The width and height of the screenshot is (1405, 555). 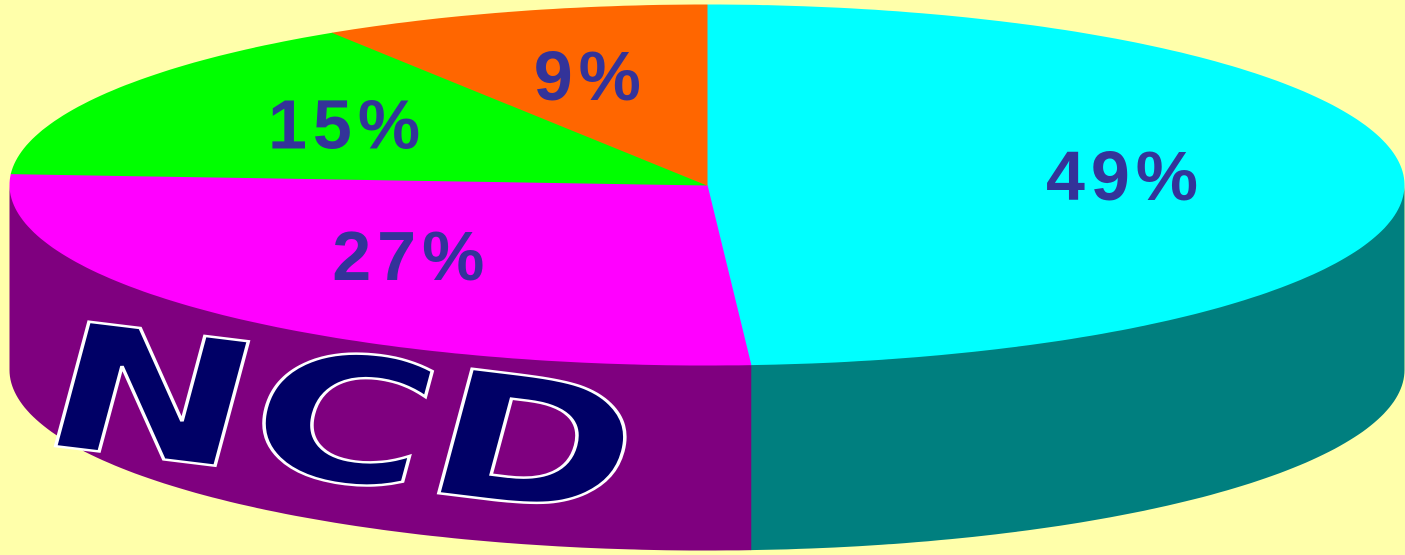 What do you see at coordinates (347, 125) in the screenshot?
I see `value-label: 15%` at bounding box center [347, 125].